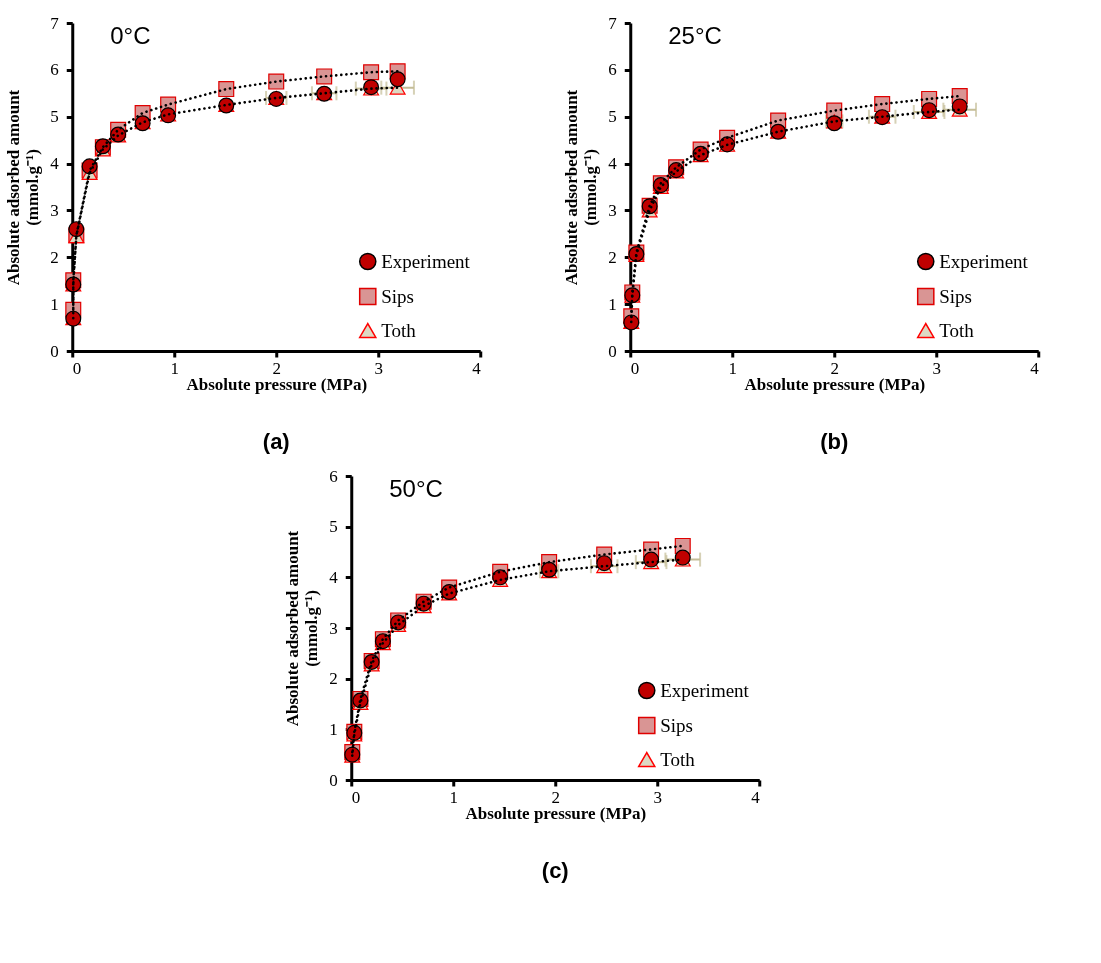  I want to click on annotation: 0°C, so click(130, 35).